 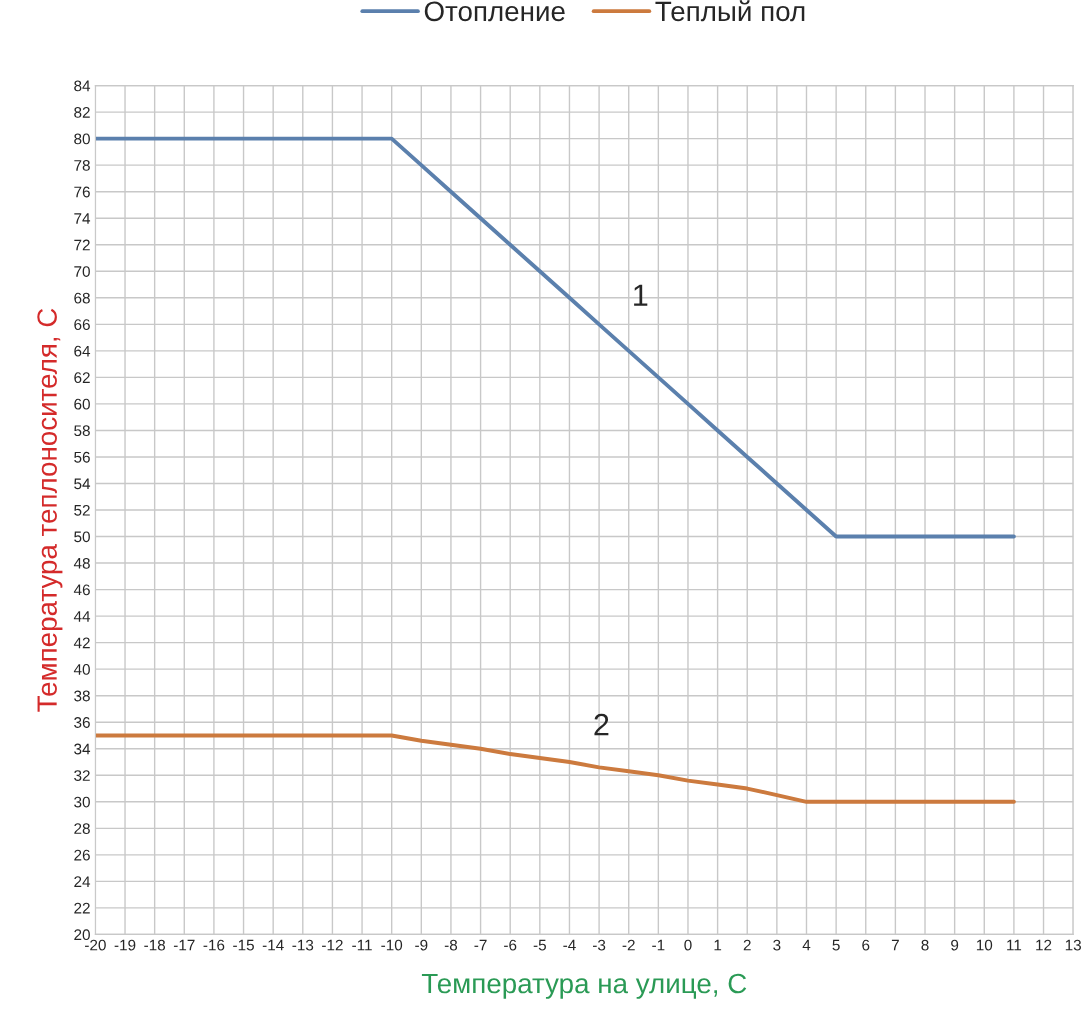 What do you see at coordinates (81, 563) in the screenshot?
I see `y-tick-label: 48` at bounding box center [81, 563].